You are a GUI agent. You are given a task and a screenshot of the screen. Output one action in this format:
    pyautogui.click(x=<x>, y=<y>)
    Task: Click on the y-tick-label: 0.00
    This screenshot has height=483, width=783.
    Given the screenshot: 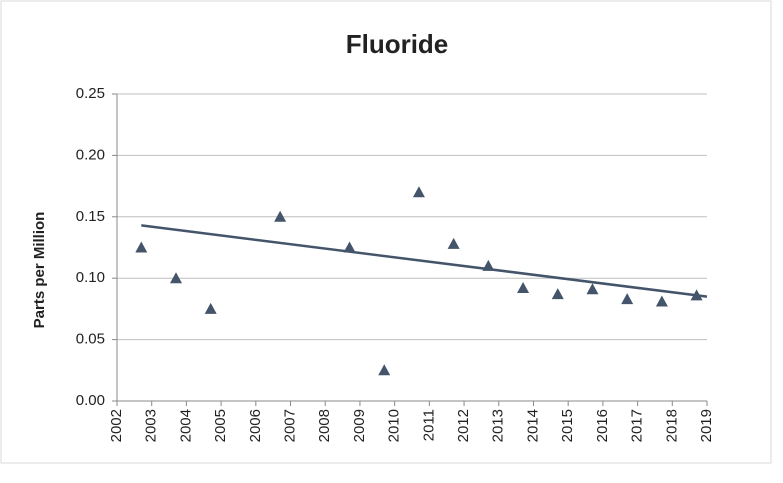 What is the action you would take?
    pyautogui.click(x=90, y=400)
    